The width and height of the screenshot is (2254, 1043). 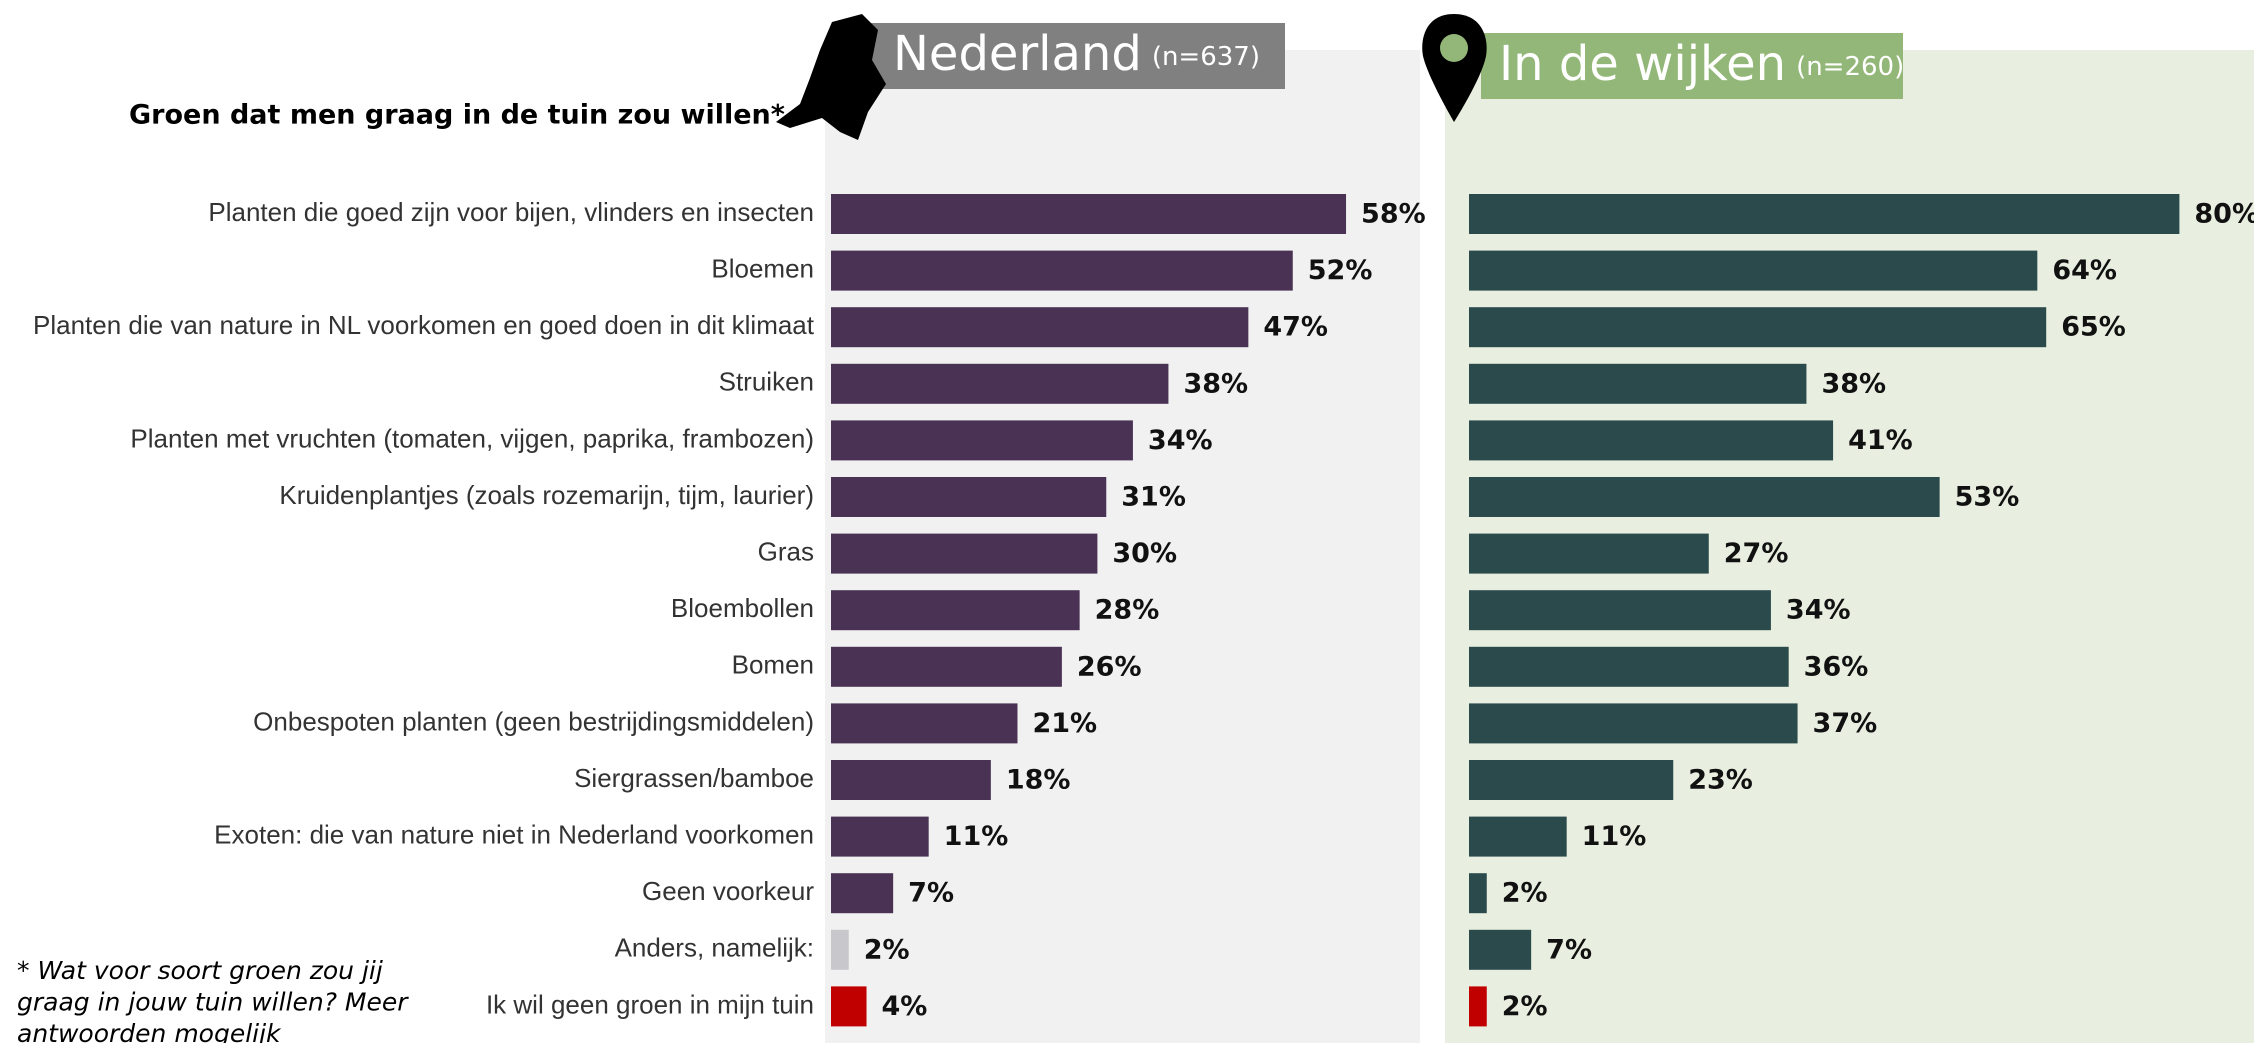 I want to click on value-label: 65%, so click(x=2093, y=327).